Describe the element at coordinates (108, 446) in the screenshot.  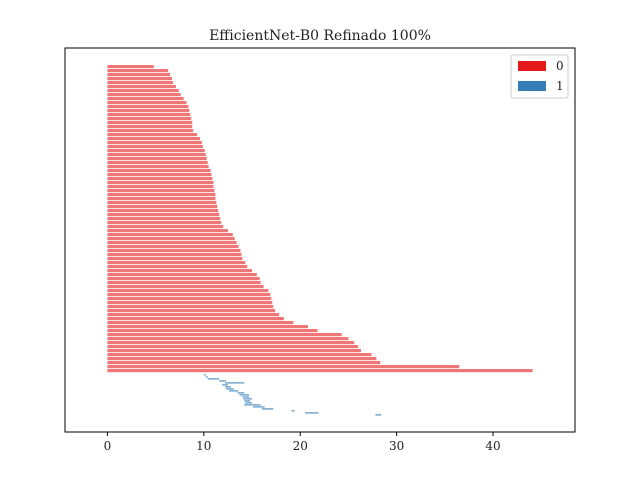
I see `x-tick-label: 0` at that location.